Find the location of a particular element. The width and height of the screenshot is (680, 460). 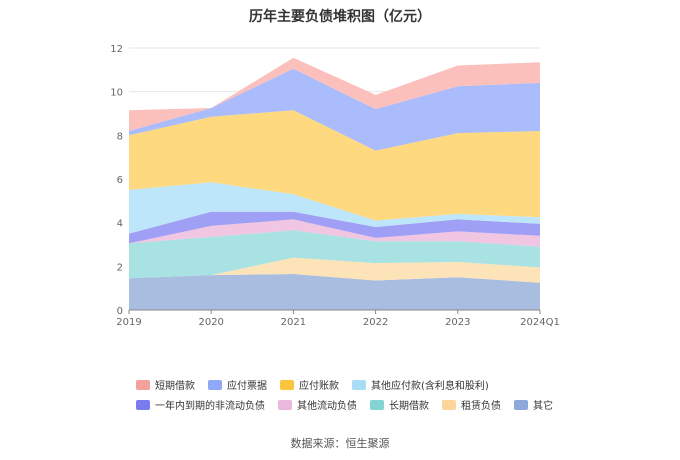

legend-label: 长期借款 is located at coordinates (409, 405).